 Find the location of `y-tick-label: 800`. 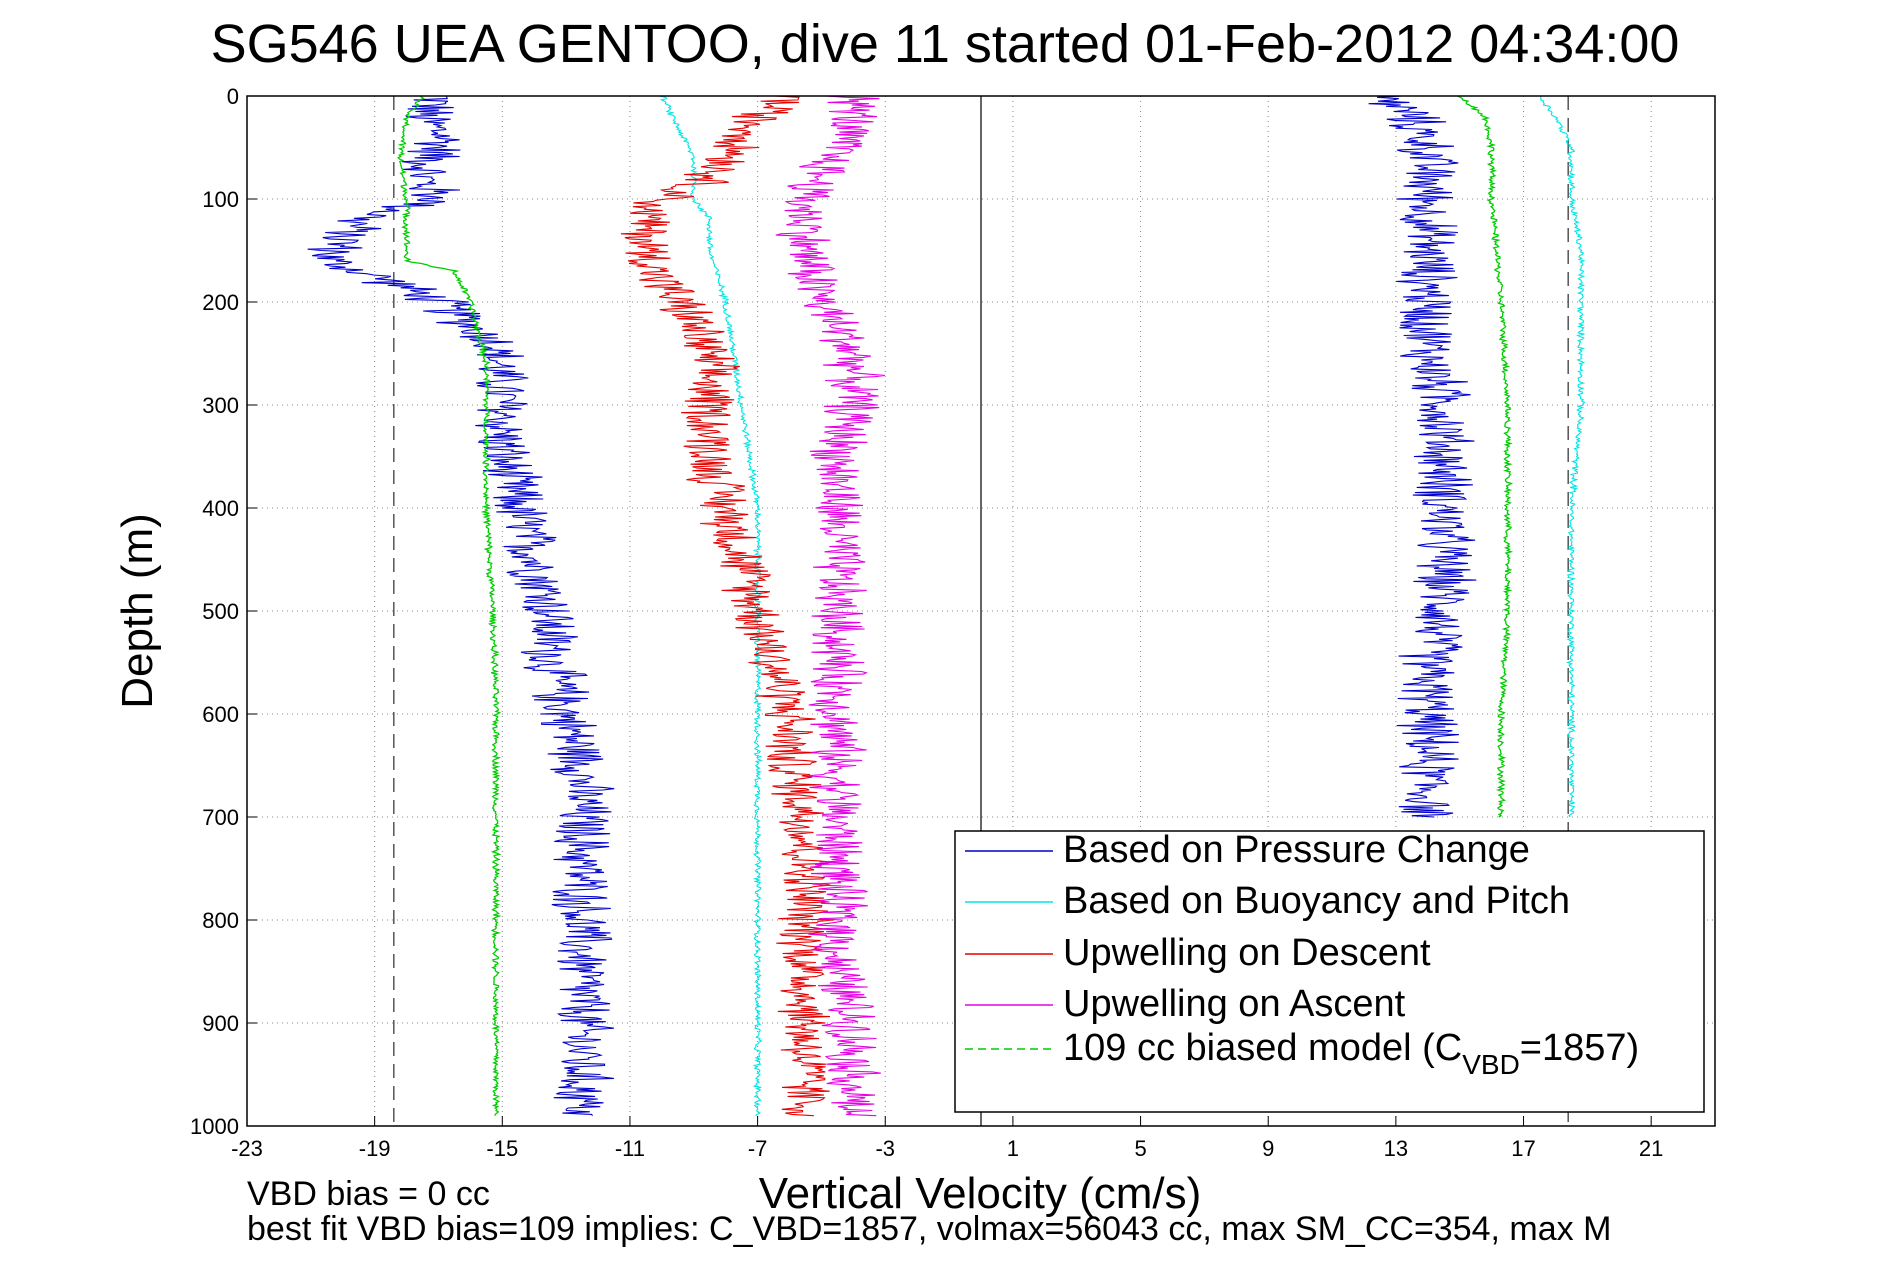

y-tick-label: 800 is located at coordinates (220, 920).